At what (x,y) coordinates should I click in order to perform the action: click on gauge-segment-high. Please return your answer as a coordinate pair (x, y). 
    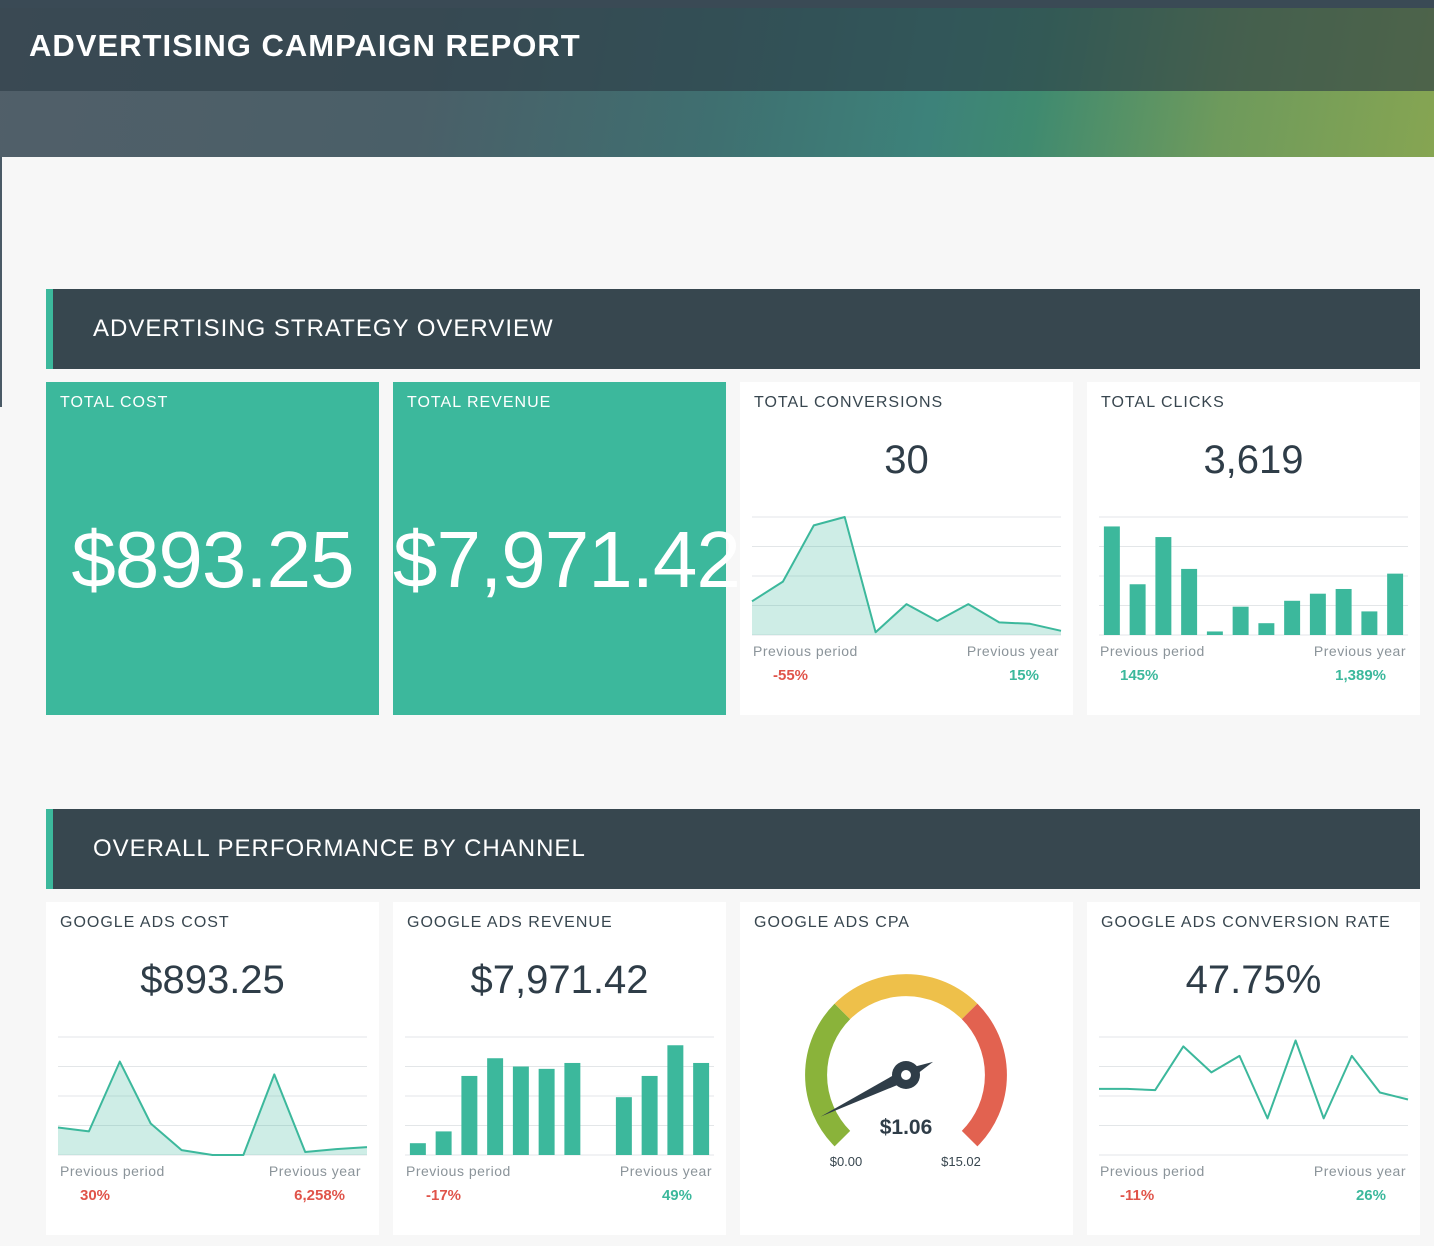
    Looking at the image, I should click on (984, 1075).